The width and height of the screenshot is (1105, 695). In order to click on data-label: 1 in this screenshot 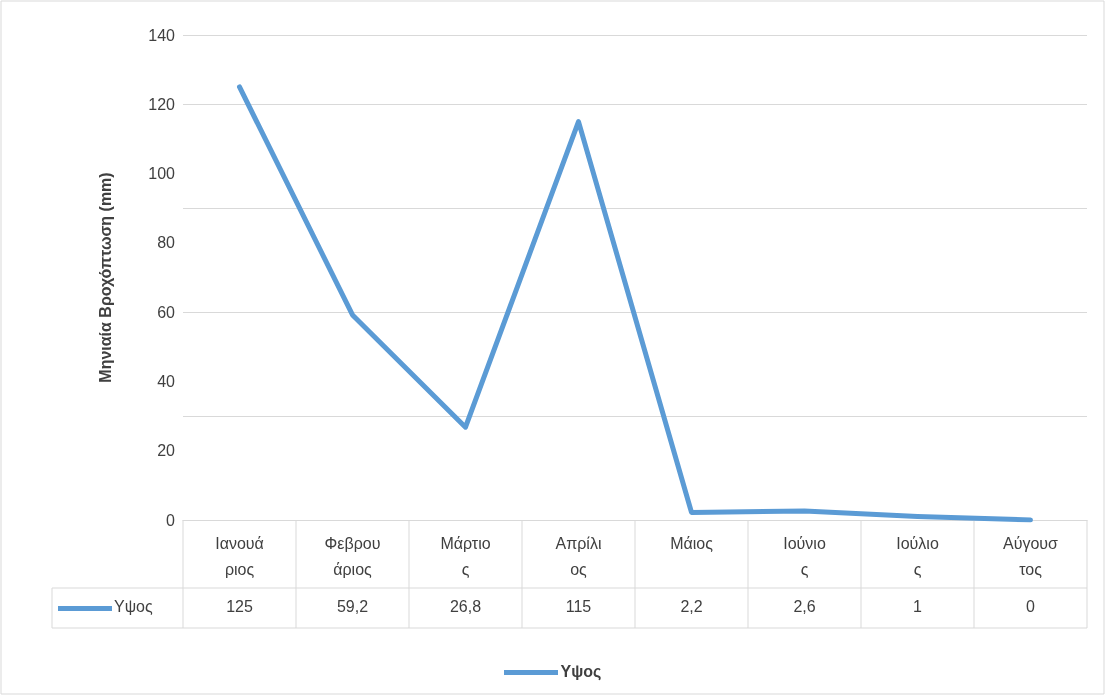, I will do `click(917, 607)`.